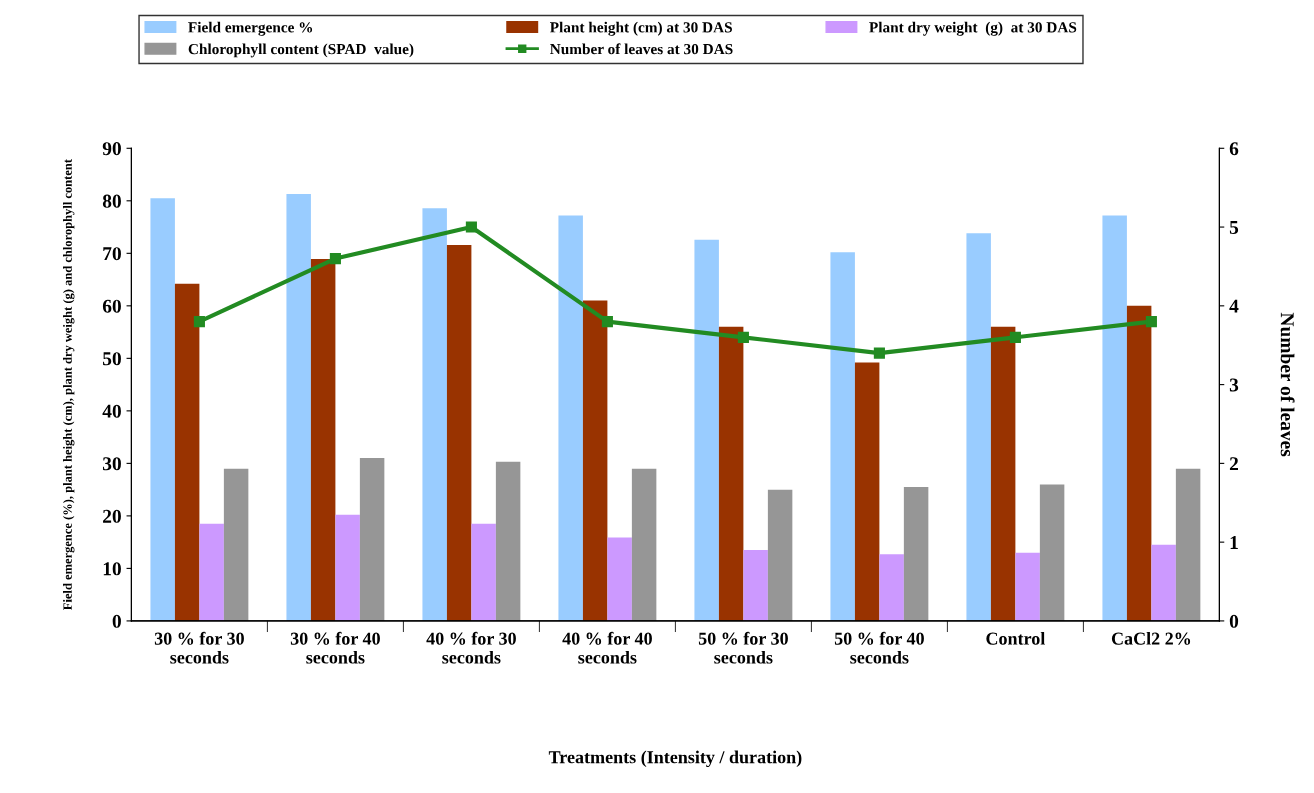 The width and height of the screenshot is (1314, 793). Describe the element at coordinates (743, 647) in the screenshot. I see `x-tick-label: 50 % for 30 seconds` at that location.